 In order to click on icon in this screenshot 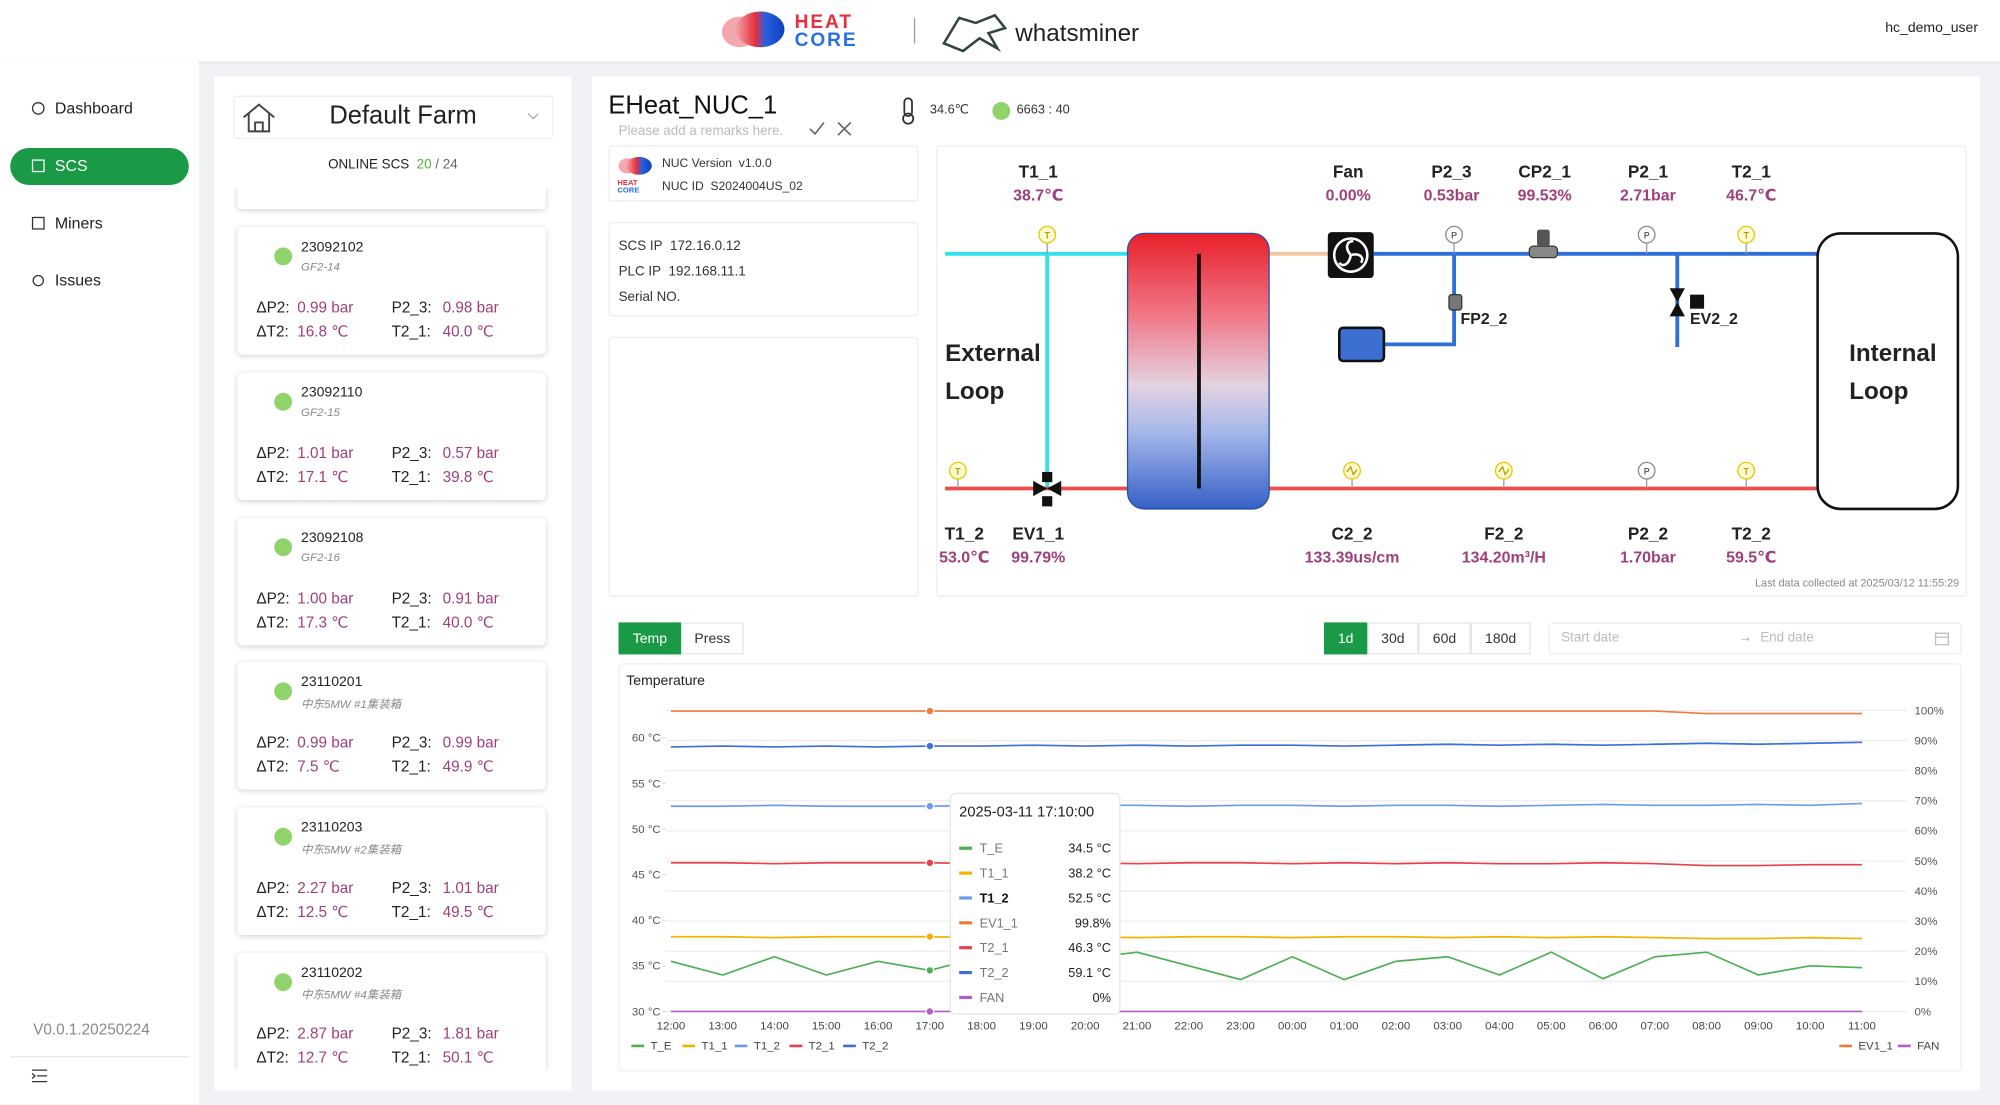, I will do `click(38, 166)`.